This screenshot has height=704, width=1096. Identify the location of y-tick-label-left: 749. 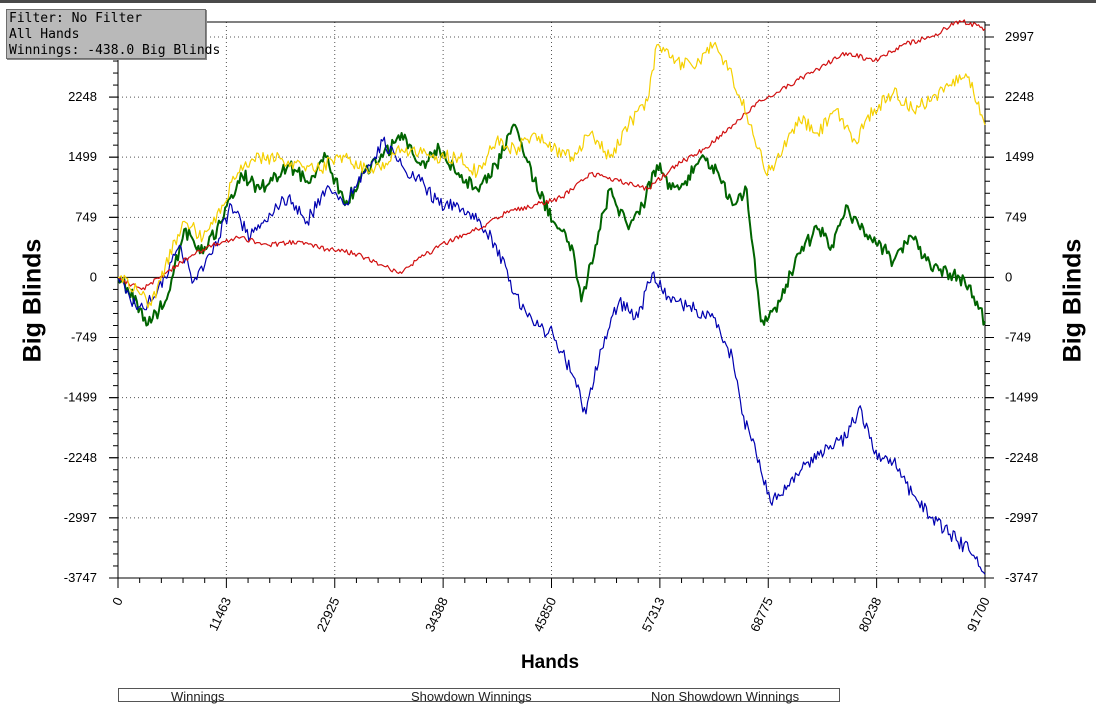
(86, 216).